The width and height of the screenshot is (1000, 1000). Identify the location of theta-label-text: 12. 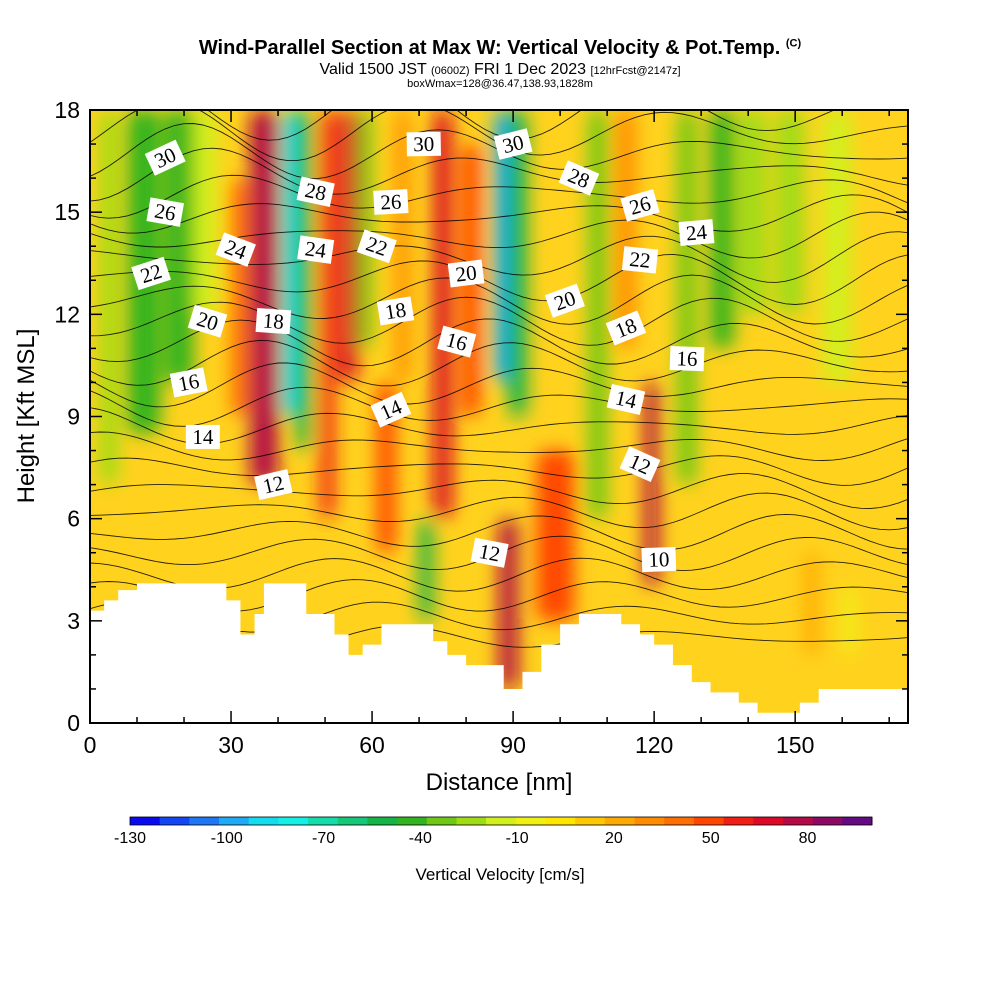
(489, 553).